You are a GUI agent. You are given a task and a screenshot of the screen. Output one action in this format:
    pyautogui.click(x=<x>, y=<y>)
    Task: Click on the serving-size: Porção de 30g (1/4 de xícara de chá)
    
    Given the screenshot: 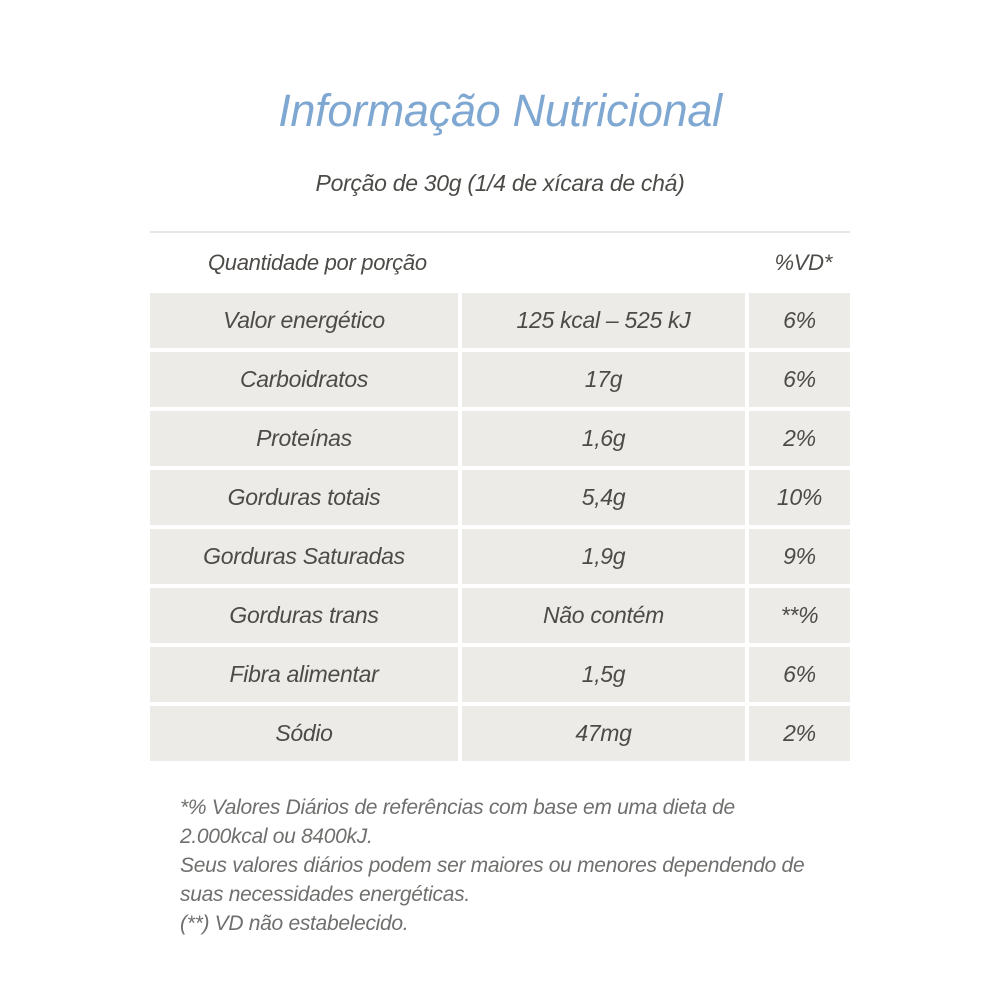 What is the action you would take?
    pyautogui.click(x=500, y=183)
    